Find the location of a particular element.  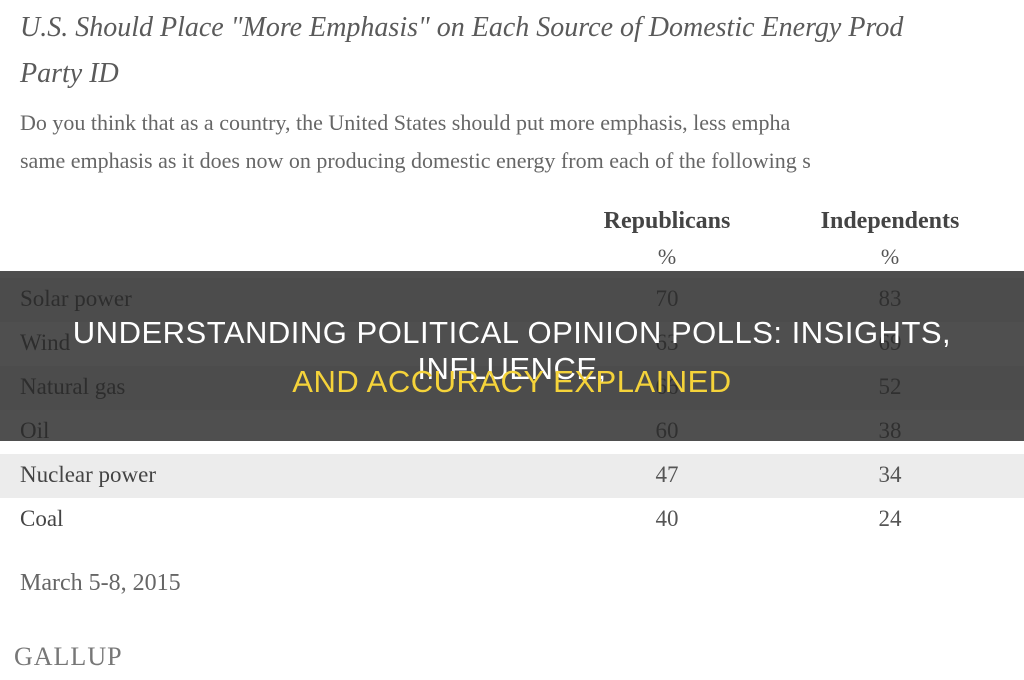

cell-value: 24 is located at coordinates (890, 518).